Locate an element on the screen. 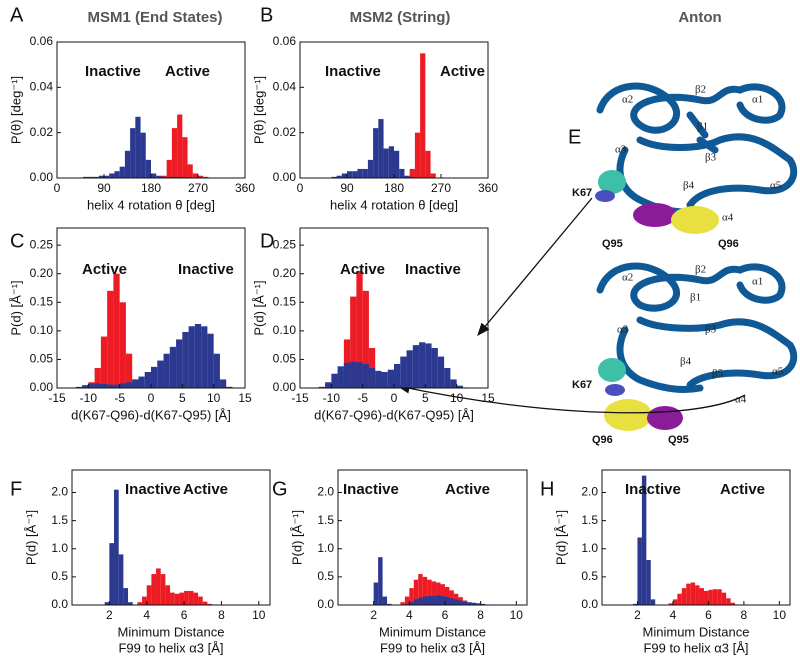 Image resolution: width=800 pixels, height=664 pixels. structure-label: β3 is located at coordinates (711, 330).